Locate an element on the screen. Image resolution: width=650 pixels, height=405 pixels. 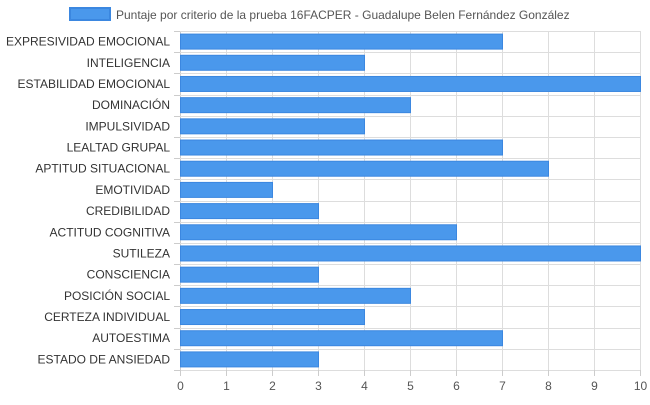
category-label: ESTABILIDAD EMOCIONAL is located at coordinates (94, 84).